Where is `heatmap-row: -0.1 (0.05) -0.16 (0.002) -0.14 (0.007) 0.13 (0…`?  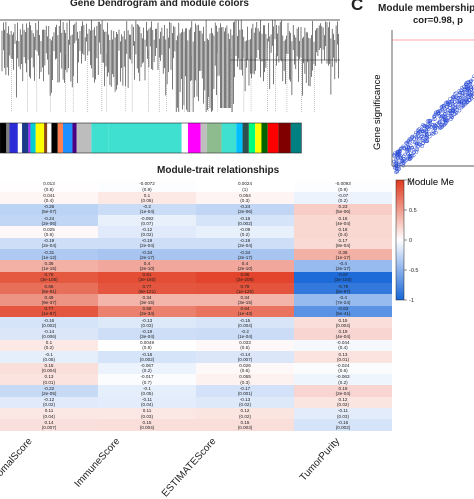 heatmap-row: -0.1 (0.05) -0.16 (0.002) -0.14 (0.007) 0.13 (0… is located at coordinates (196, 357).